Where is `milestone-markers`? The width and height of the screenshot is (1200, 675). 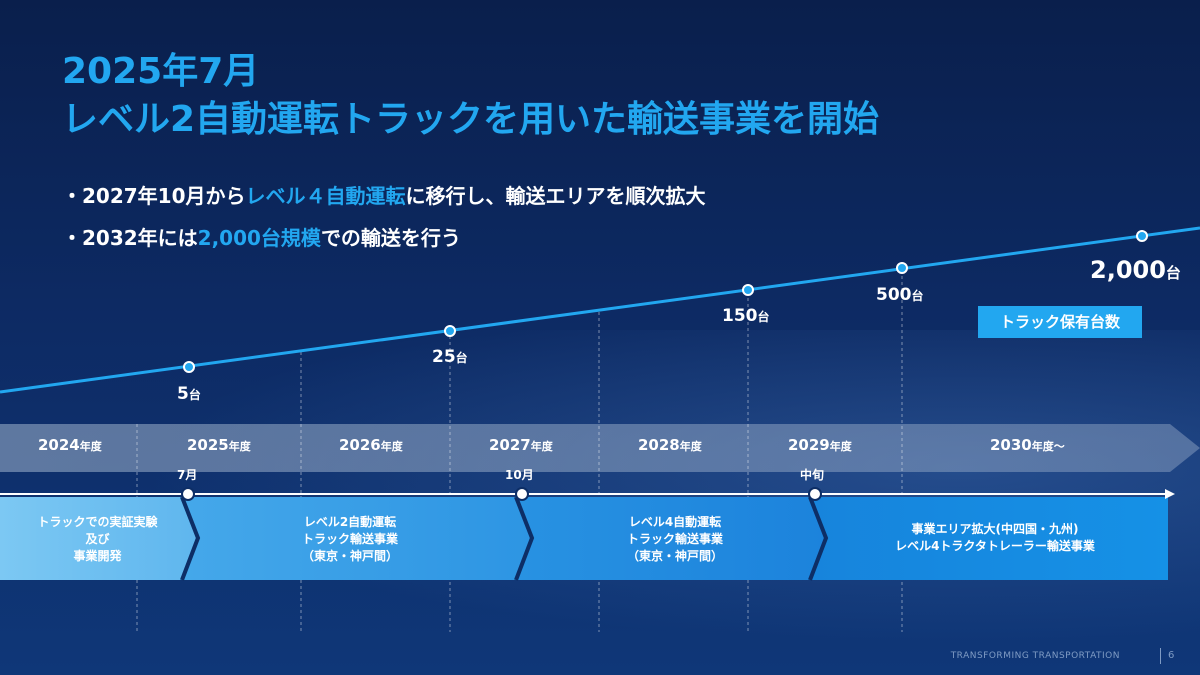 milestone-markers is located at coordinates (501, 494).